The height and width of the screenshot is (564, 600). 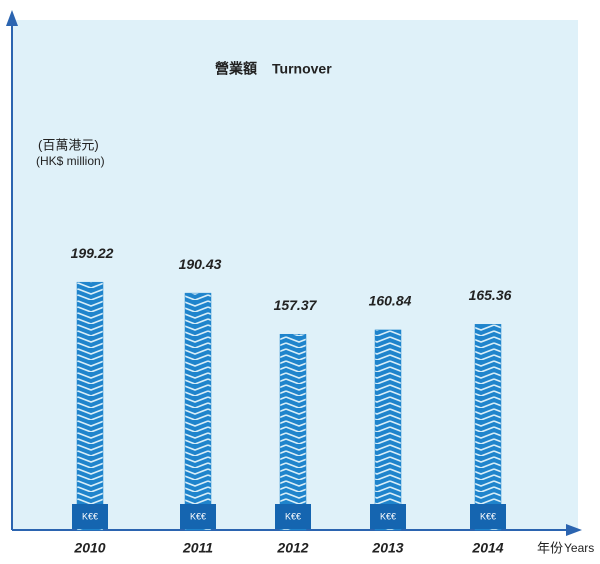 What do you see at coordinates (200, 264) in the screenshot?
I see `value-label: 190.43` at bounding box center [200, 264].